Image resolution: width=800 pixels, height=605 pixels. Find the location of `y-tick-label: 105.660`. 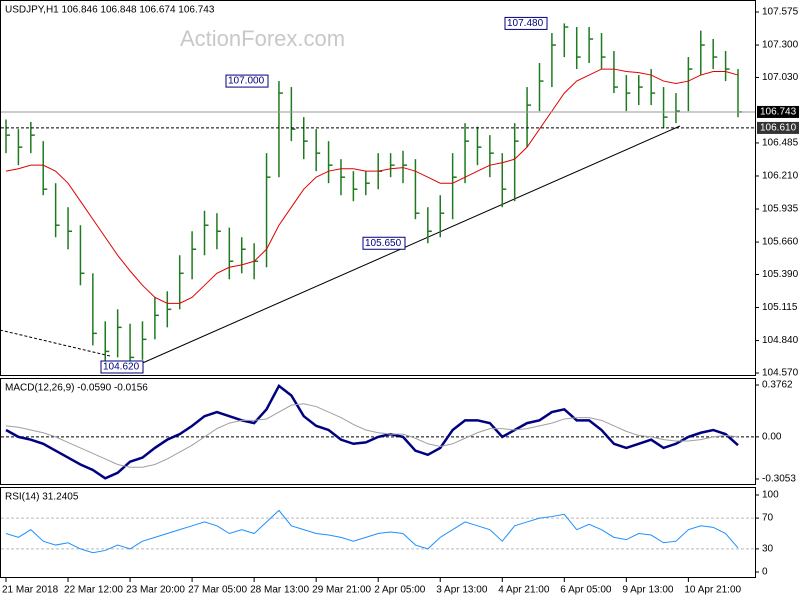

y-tick-label: 105.660 is located at coordinates (780, 242).